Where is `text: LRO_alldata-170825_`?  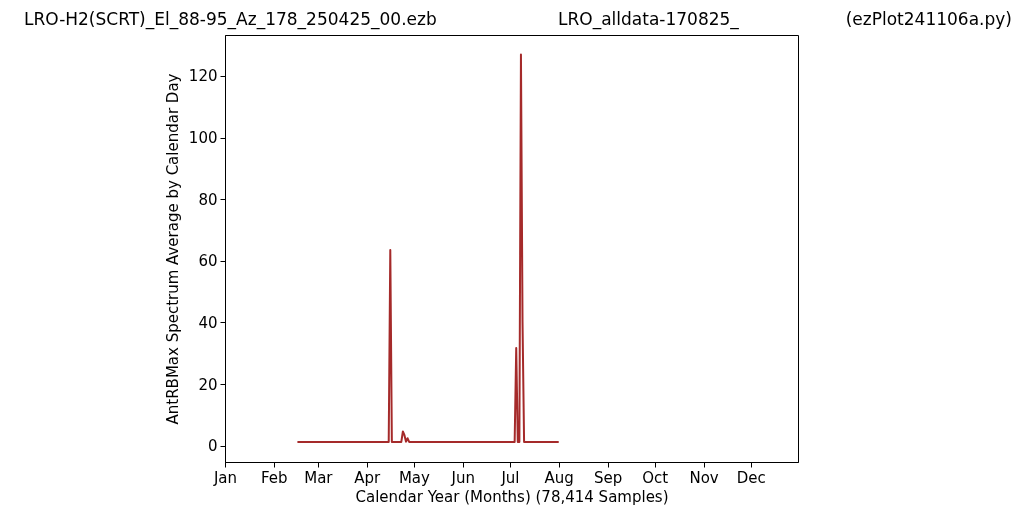 text: LRO_alldata-170825_ is located at coordinates (648, 19).